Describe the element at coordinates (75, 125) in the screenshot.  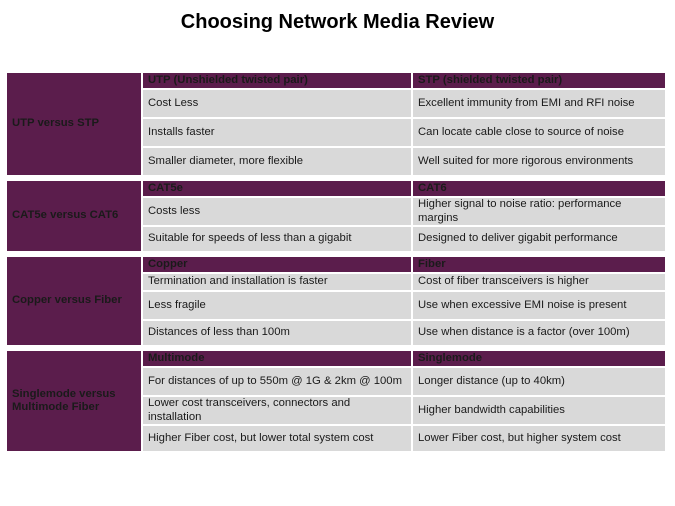
I see `section-label: UTP versus STP` at that location.